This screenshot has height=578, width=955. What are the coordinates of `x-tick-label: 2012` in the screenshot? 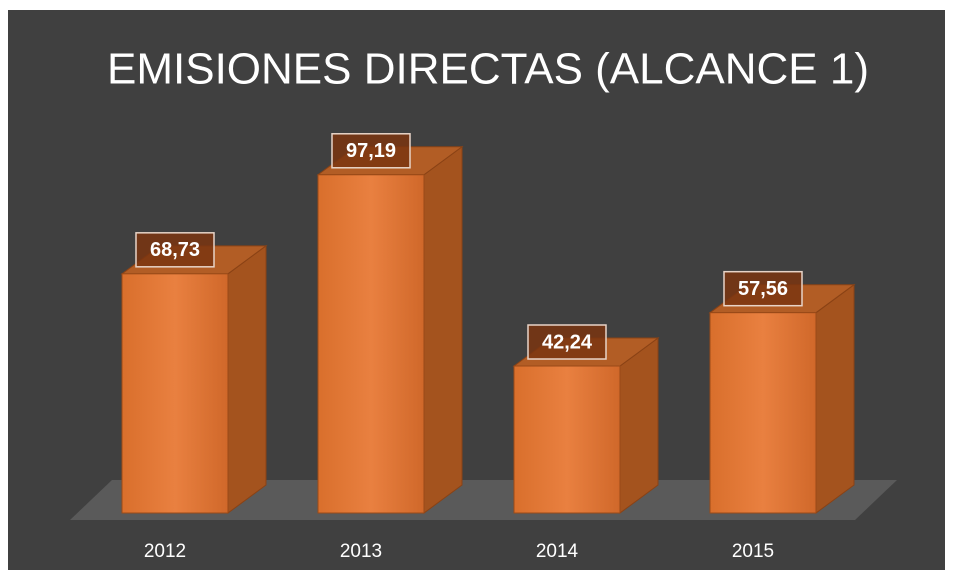 It's located at (165, 551).